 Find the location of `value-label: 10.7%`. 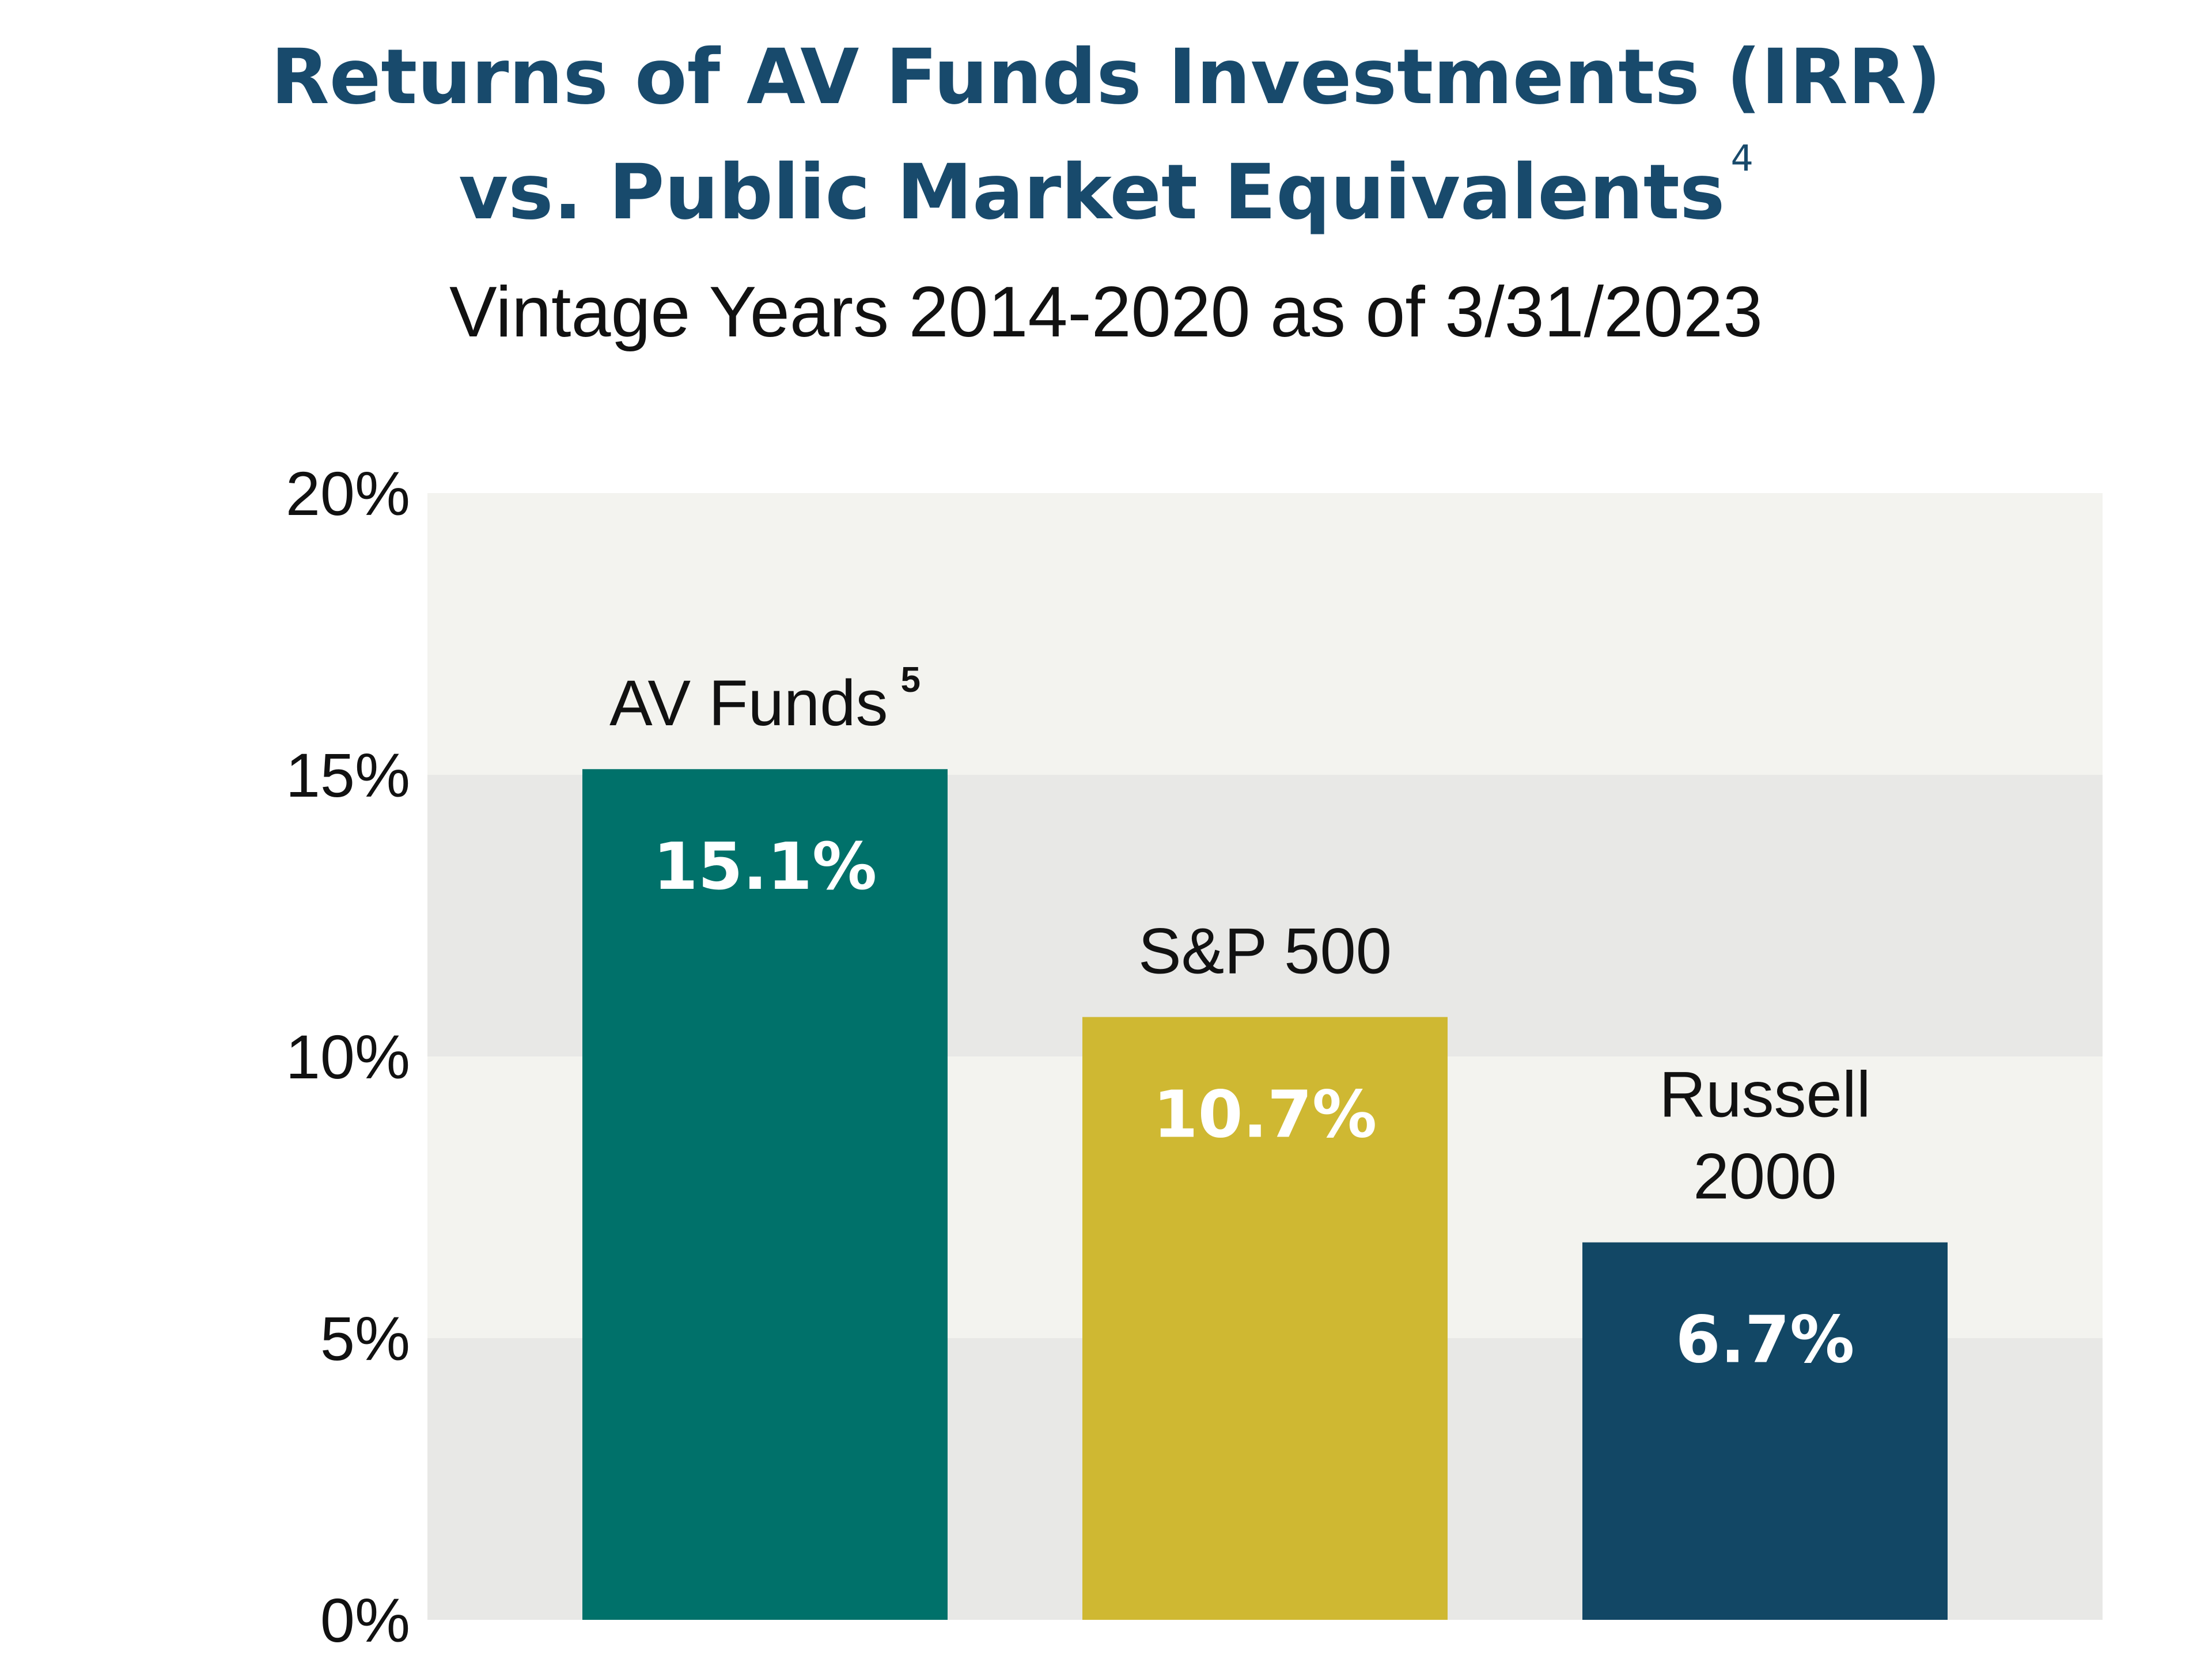

value-label: 10.7% is located at coordinates (1265, 1115).